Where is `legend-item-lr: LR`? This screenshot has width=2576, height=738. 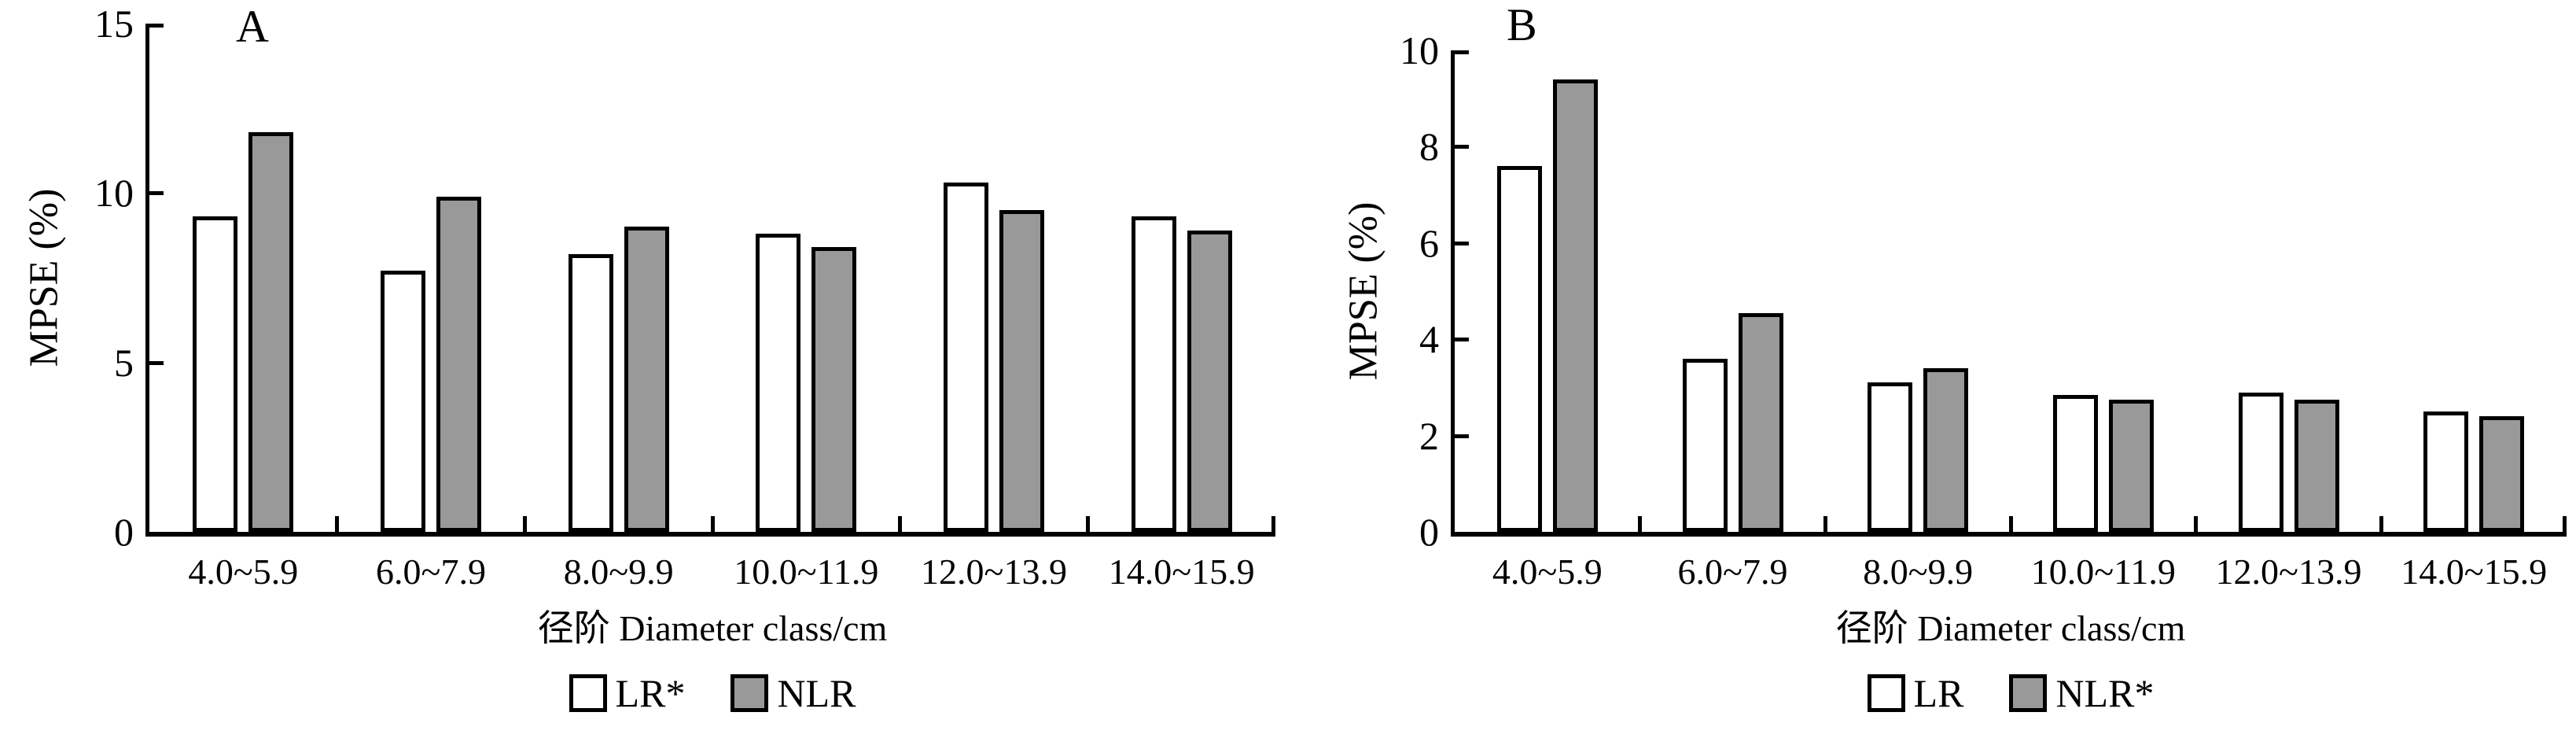
legend-item-lr: LR is located at coordinates (1916, 693).